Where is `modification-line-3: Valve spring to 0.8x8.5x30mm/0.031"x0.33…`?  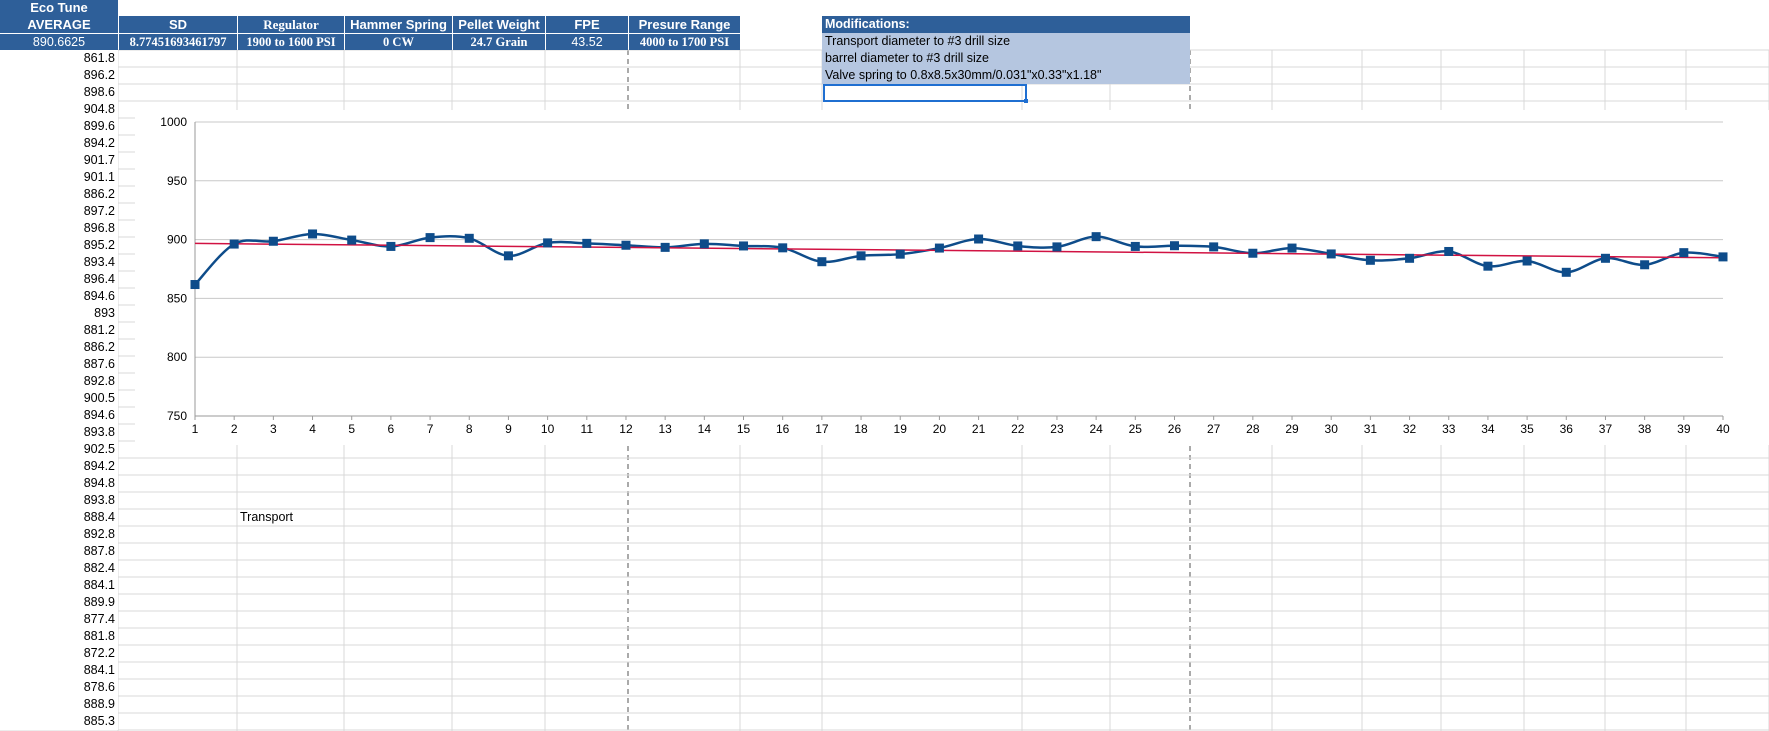 modification-line-3: Valve spring to 0.8x8.5x30mm/0.031"x0.33… is located at coordinates (1006, 75).